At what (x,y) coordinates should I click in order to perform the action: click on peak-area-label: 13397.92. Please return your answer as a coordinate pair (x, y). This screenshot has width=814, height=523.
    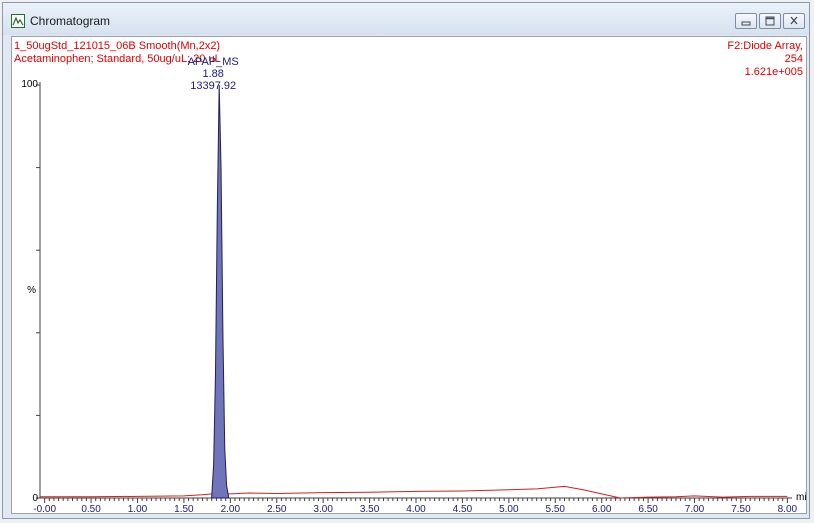
    Looking at the image, I should click on (213, 86).